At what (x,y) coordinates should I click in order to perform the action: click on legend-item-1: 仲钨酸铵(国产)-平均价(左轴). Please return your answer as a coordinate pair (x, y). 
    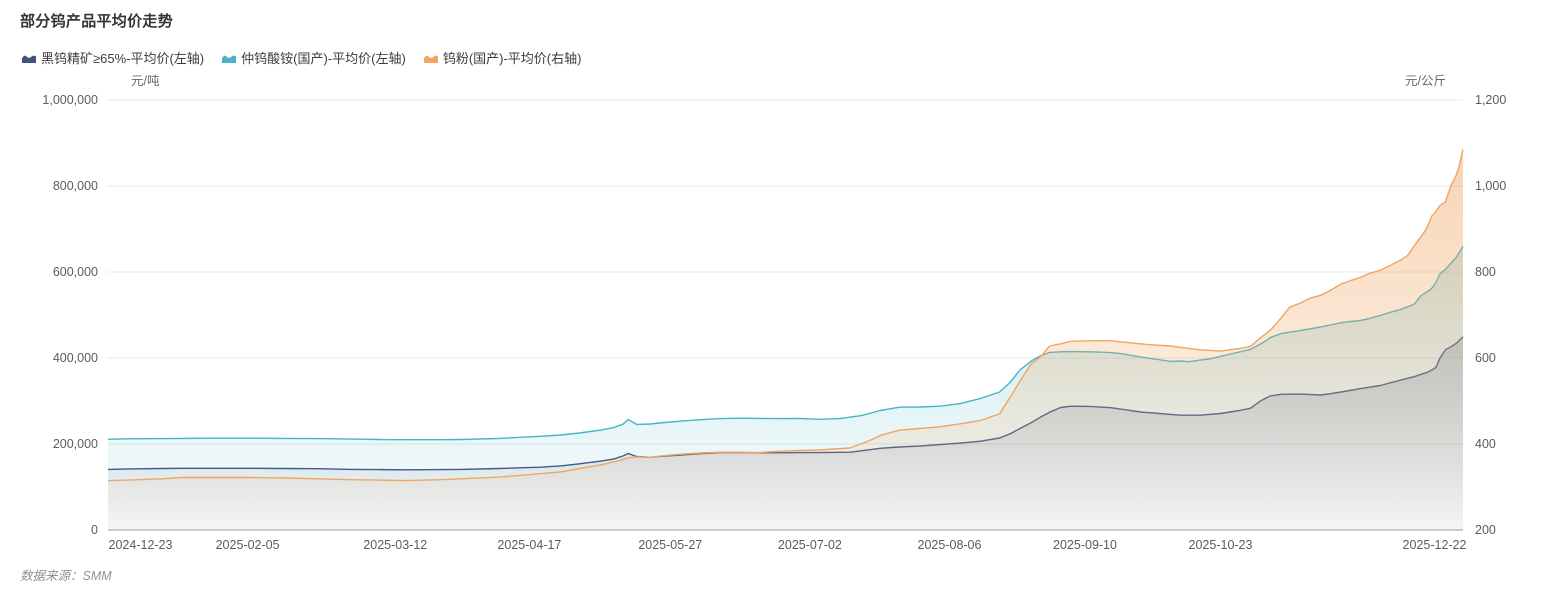
    Looking at the image, I should click on (314, 57).